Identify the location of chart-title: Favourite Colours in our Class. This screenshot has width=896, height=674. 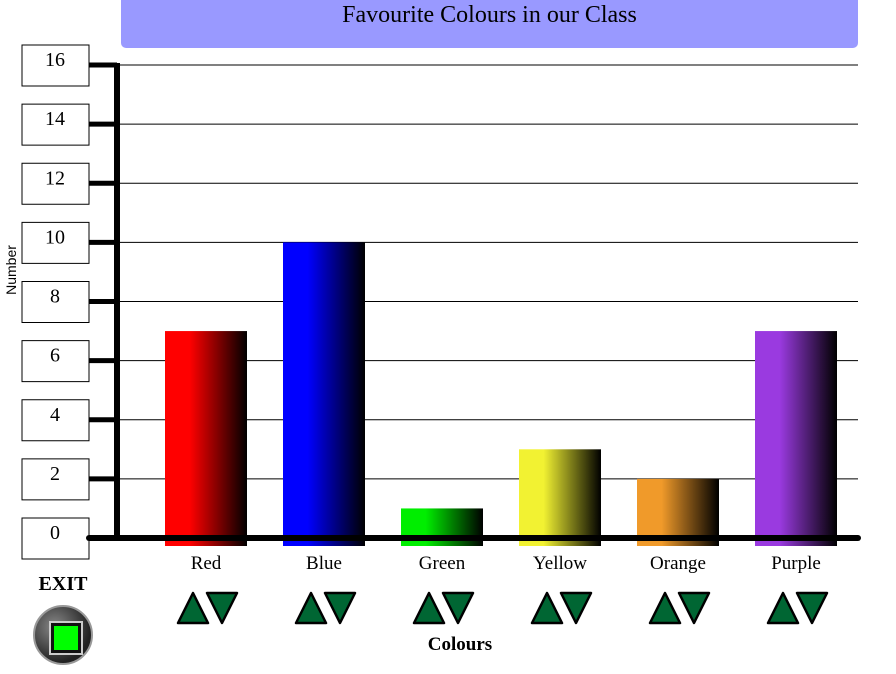
(489, 24).